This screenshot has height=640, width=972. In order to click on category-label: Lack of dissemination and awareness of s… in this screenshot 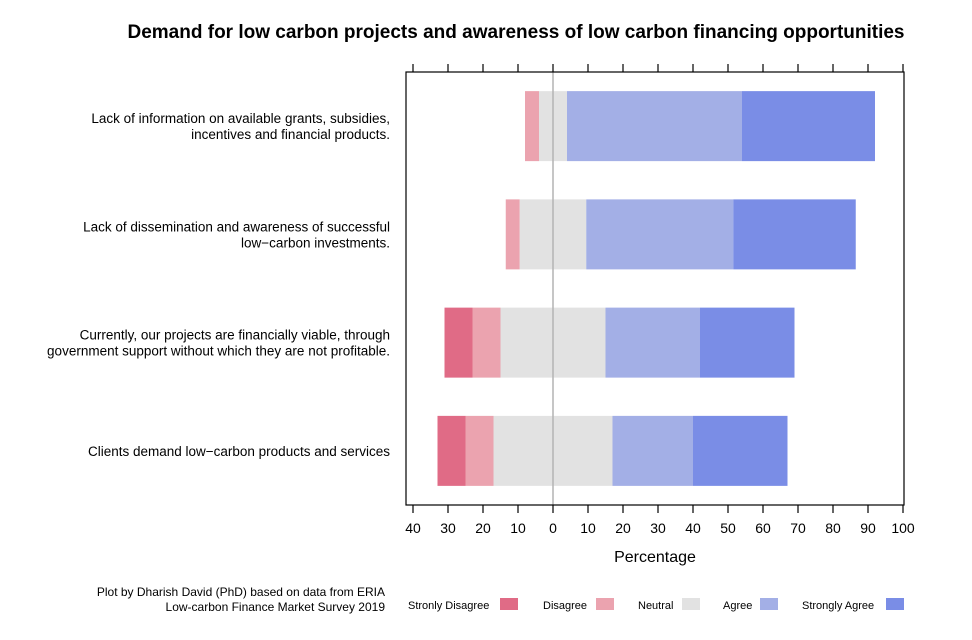, I will do `click(236, 226)`.